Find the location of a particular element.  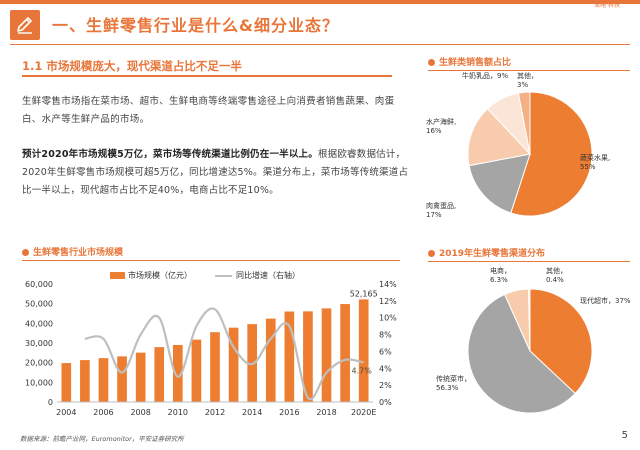

bar-2011 is located at coordinates (196, 370).